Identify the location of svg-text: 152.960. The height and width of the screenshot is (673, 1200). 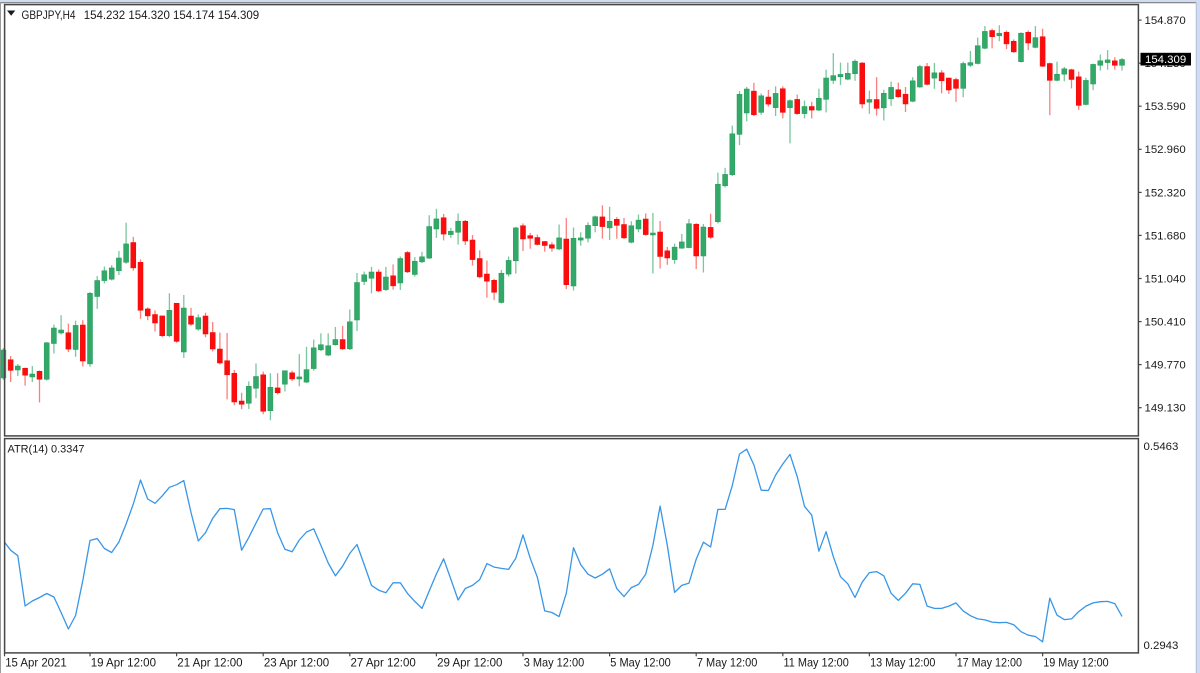
(1165, 150).